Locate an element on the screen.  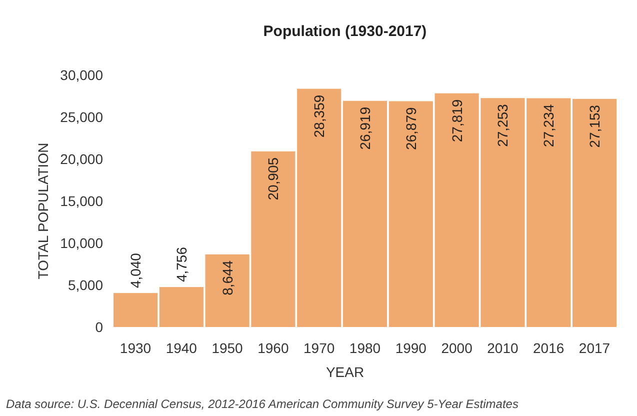
data-label: 8,644 is located at coordinates (227, 278).